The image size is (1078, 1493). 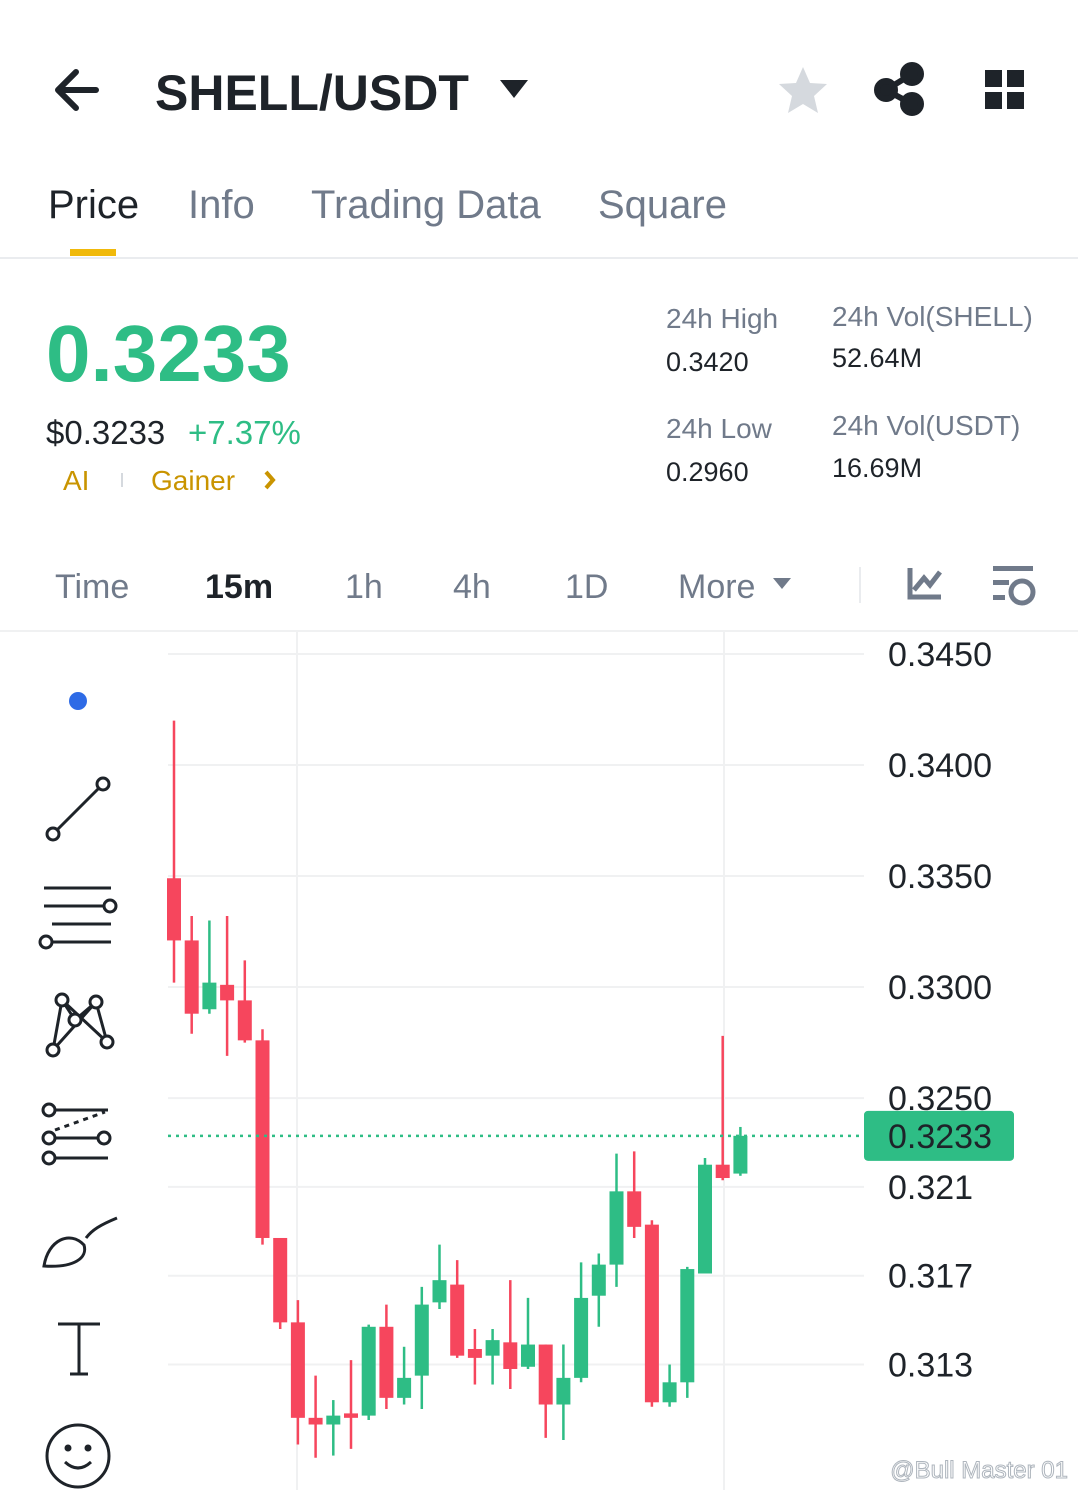 I want to click on tab: Trading Data, so click(x=426, y=205).